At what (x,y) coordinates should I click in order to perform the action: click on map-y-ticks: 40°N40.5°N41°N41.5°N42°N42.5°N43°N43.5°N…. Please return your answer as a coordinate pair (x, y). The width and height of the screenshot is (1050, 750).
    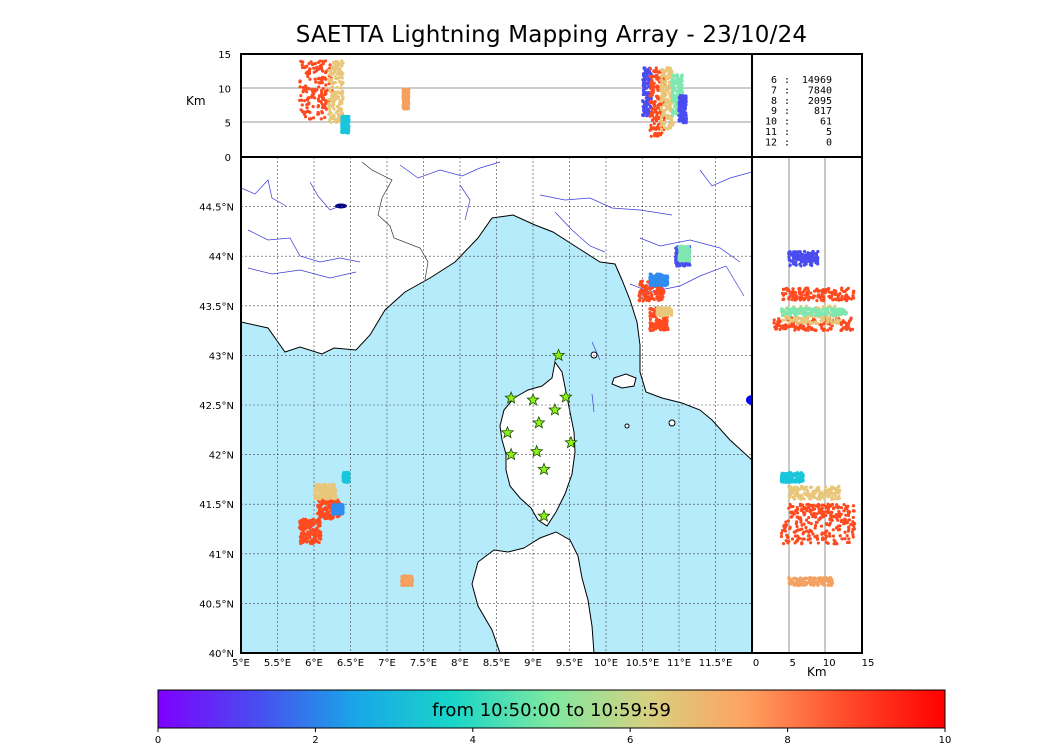
    Looking at the image, I should click on (216, 431).